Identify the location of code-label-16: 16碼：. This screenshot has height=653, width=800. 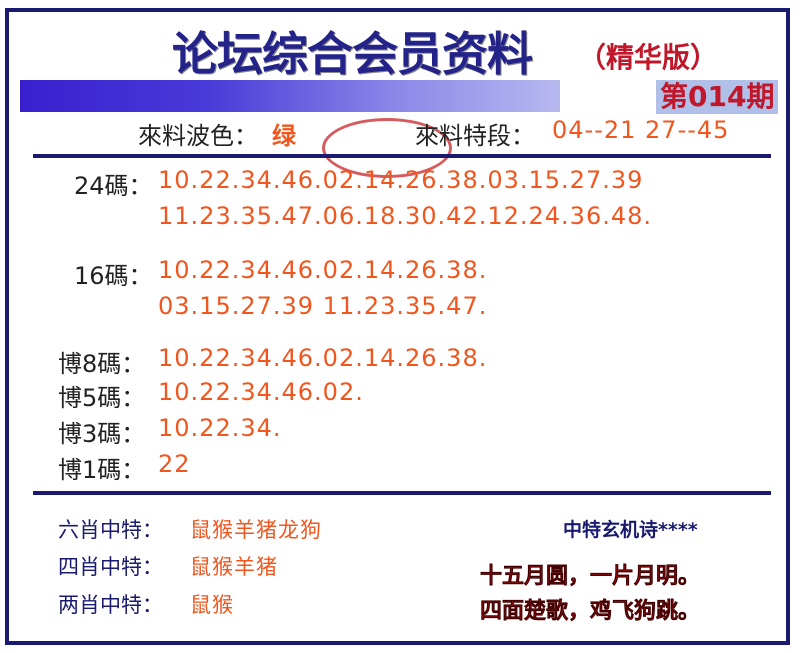
(113, 276).